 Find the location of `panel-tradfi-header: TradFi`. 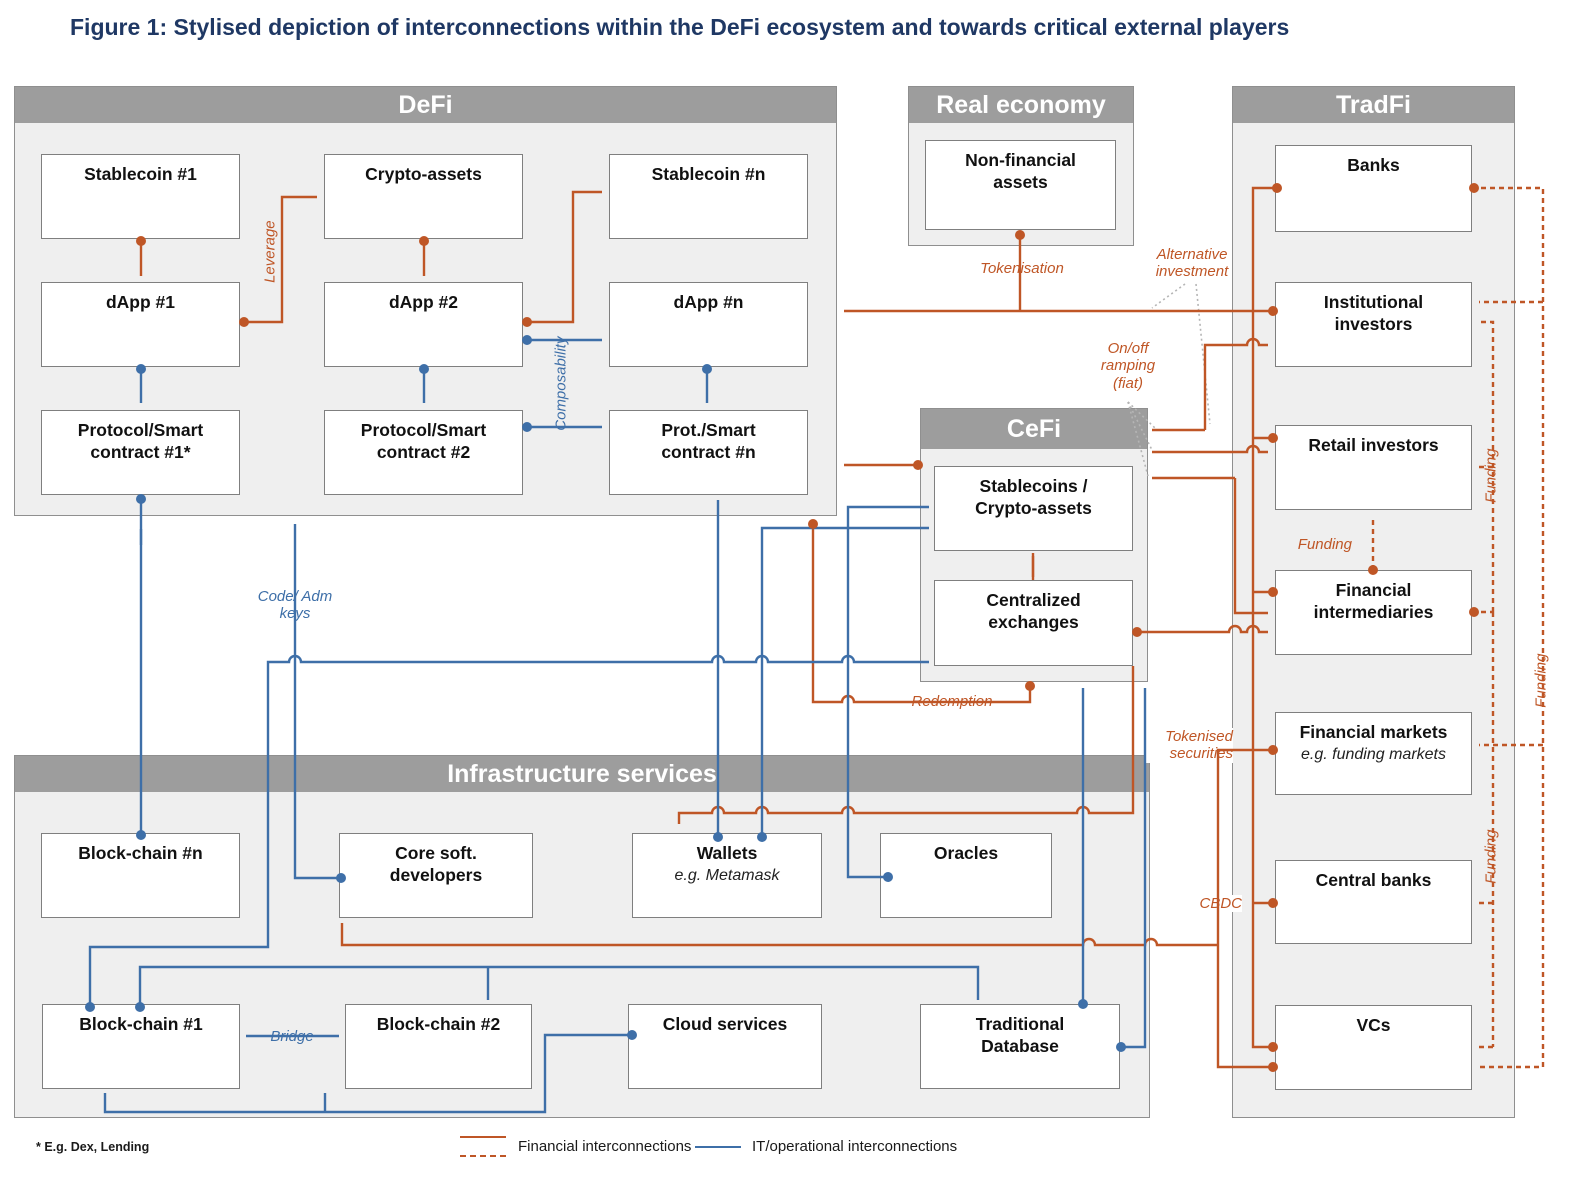

panel-tradfi-header: TradFi is located at coordinates (1373, 105).